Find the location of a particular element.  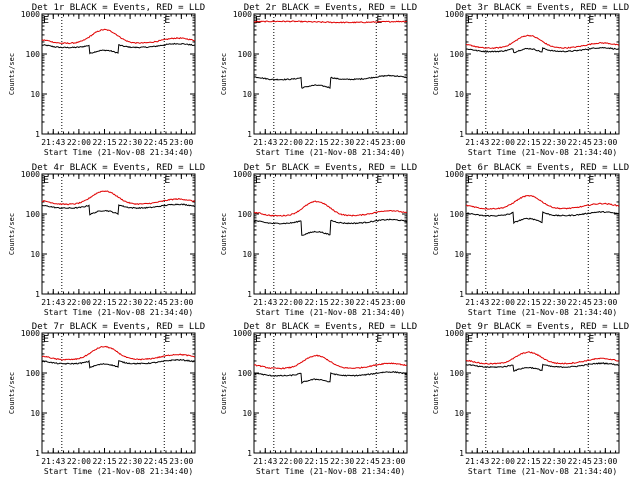

panel-title: Det 3r BLACK = Events, RED = LLD is located at coordinates (542, 8).